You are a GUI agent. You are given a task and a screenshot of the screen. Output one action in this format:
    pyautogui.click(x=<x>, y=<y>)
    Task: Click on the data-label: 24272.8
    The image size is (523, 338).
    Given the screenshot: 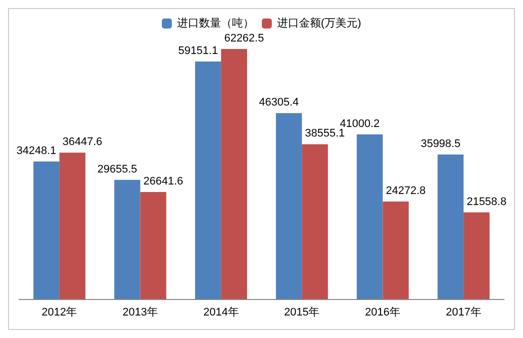 What is the action you would take?
    pyautogui.click(x=406, y=191)
    